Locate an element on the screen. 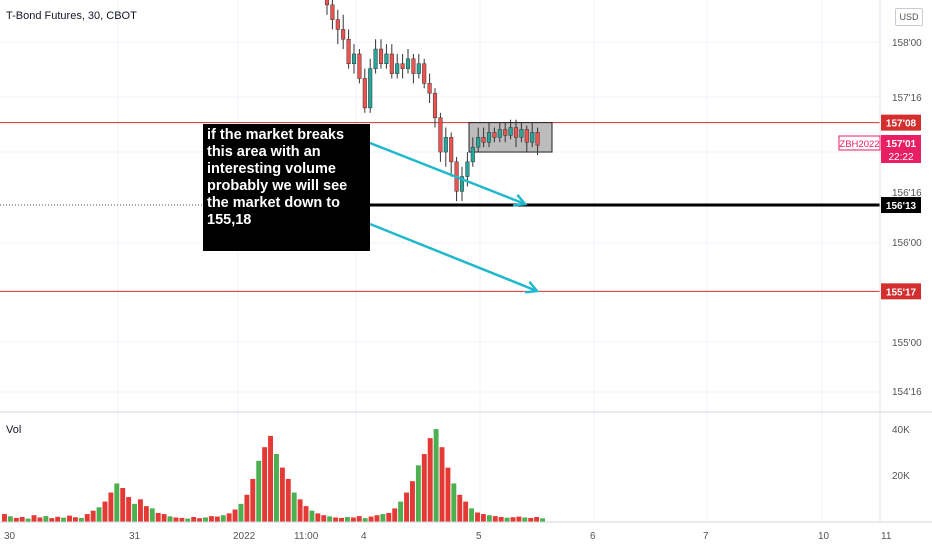 This screenshot has width=932, height=550. volume-axis: 40K 20K is located at coordinates (901, 453).